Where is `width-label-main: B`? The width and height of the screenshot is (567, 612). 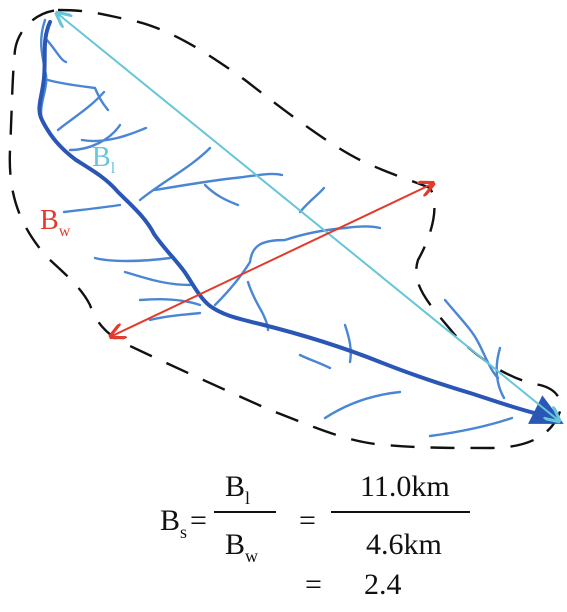
width-label-main: B is located at coordinates (49, 220).